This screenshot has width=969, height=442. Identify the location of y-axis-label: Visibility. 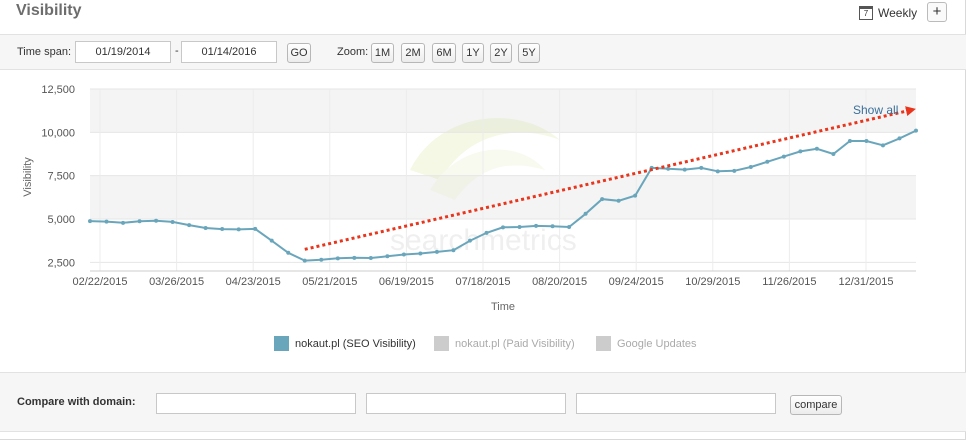
(28, 177).